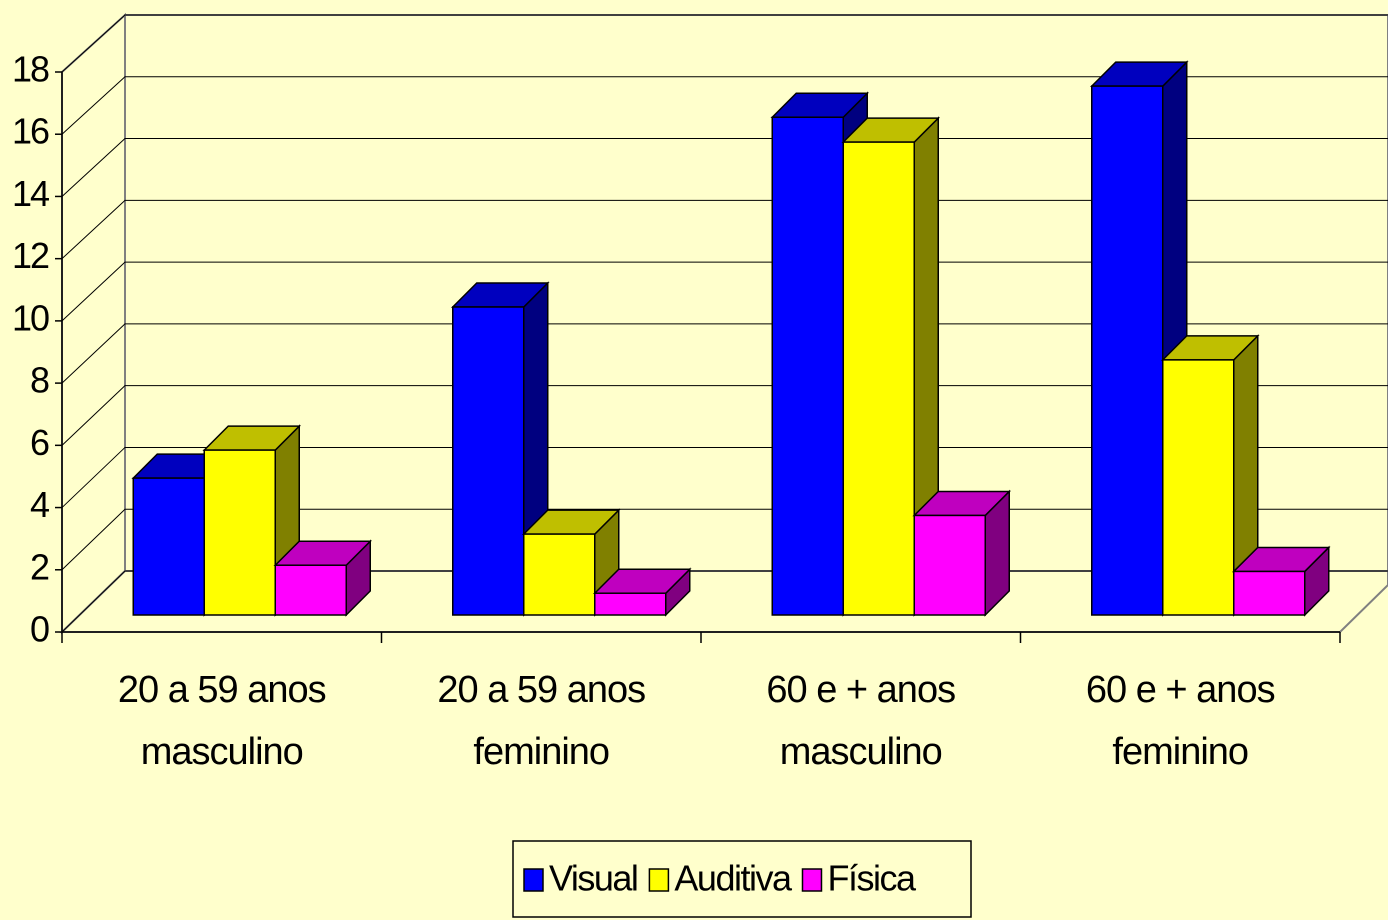 This screenshot has height=920, width=1388. I want to click on y-tick-label: 12, so click(30, 255).